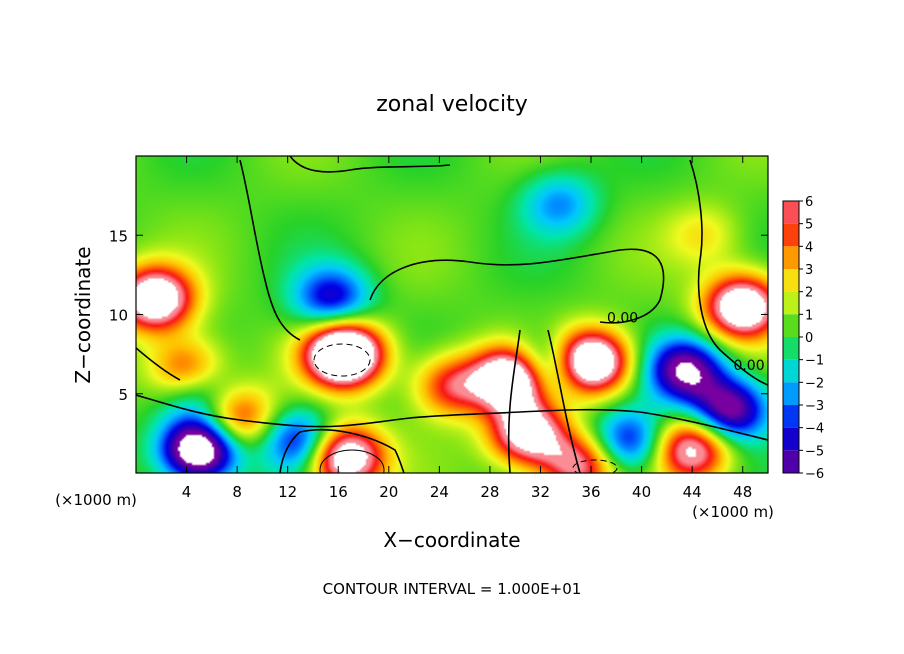 This screenshot has height=654, width=904. What do you see at coordinates (814, 451) in the screenshot?
I see `colorbar-tick-label: −5` at bounding box center [814, 451].